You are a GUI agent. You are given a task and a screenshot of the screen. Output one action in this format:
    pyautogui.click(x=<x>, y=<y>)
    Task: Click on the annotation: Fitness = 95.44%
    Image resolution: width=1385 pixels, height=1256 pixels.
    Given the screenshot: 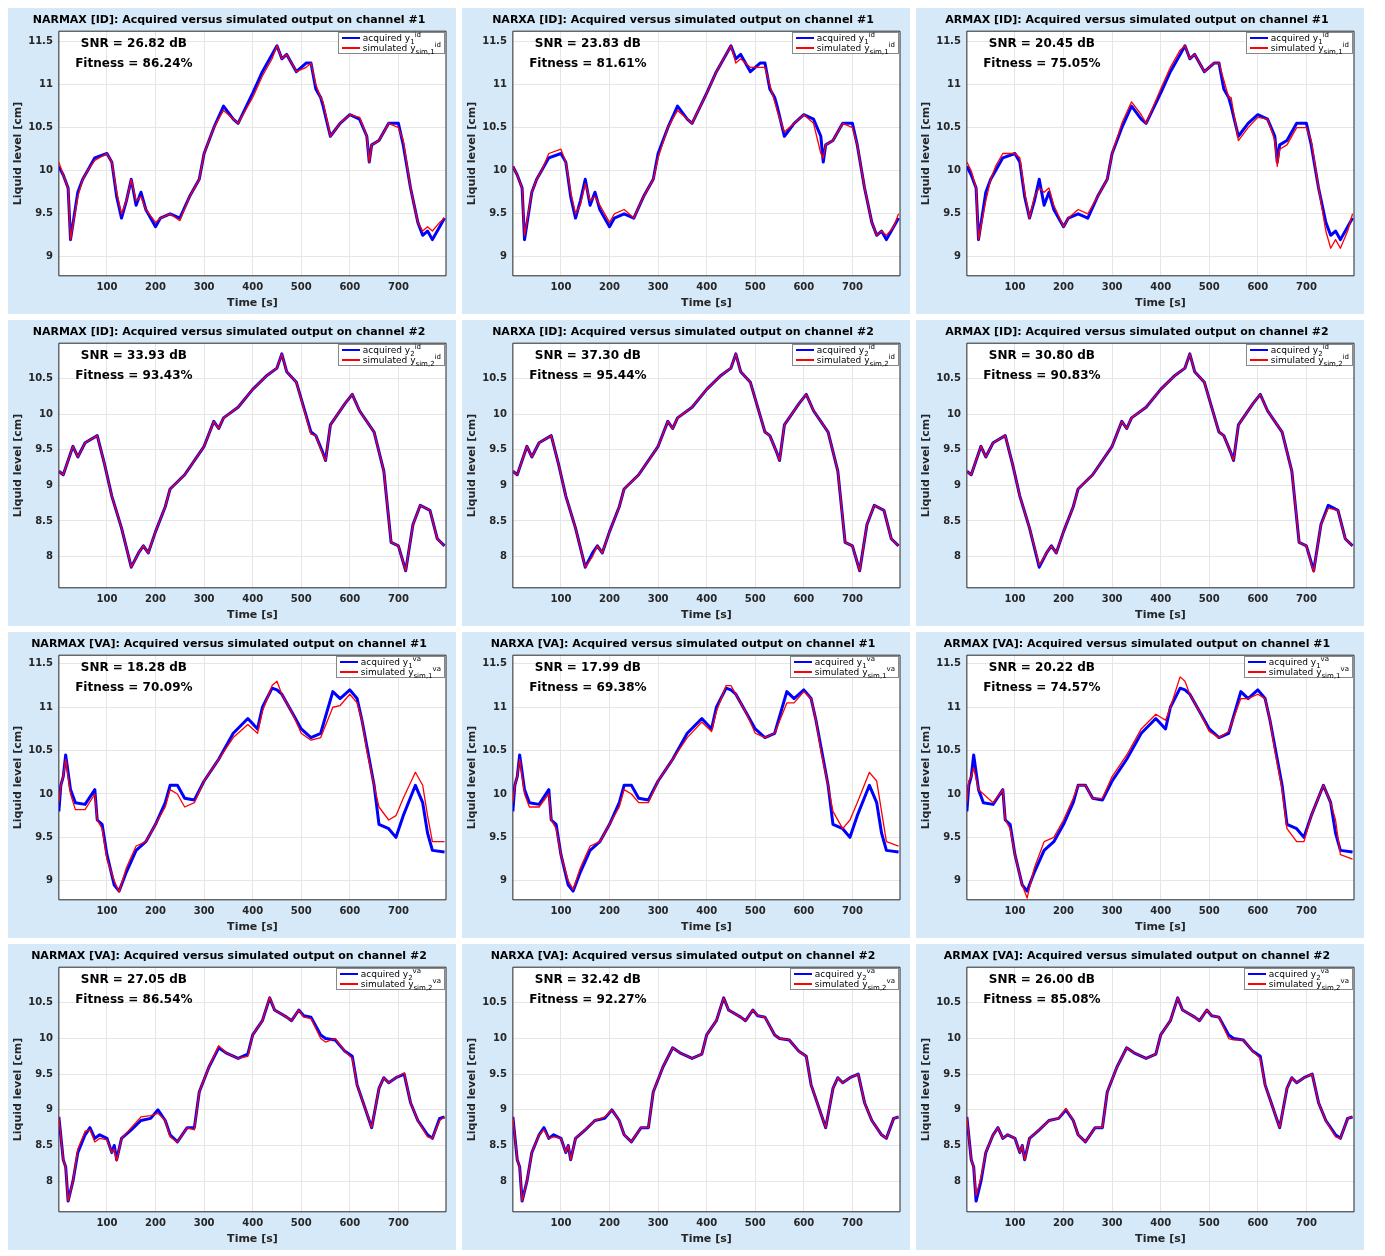 What is the action you would take?
    pyautogui.click(x=588, y=375)
    